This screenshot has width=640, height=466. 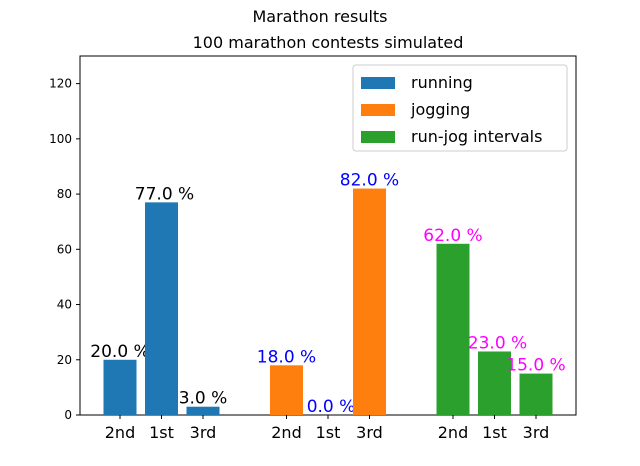 I want to click on chart-subtitle: 100 marathon contests simulated, so click(x=328, y=42).